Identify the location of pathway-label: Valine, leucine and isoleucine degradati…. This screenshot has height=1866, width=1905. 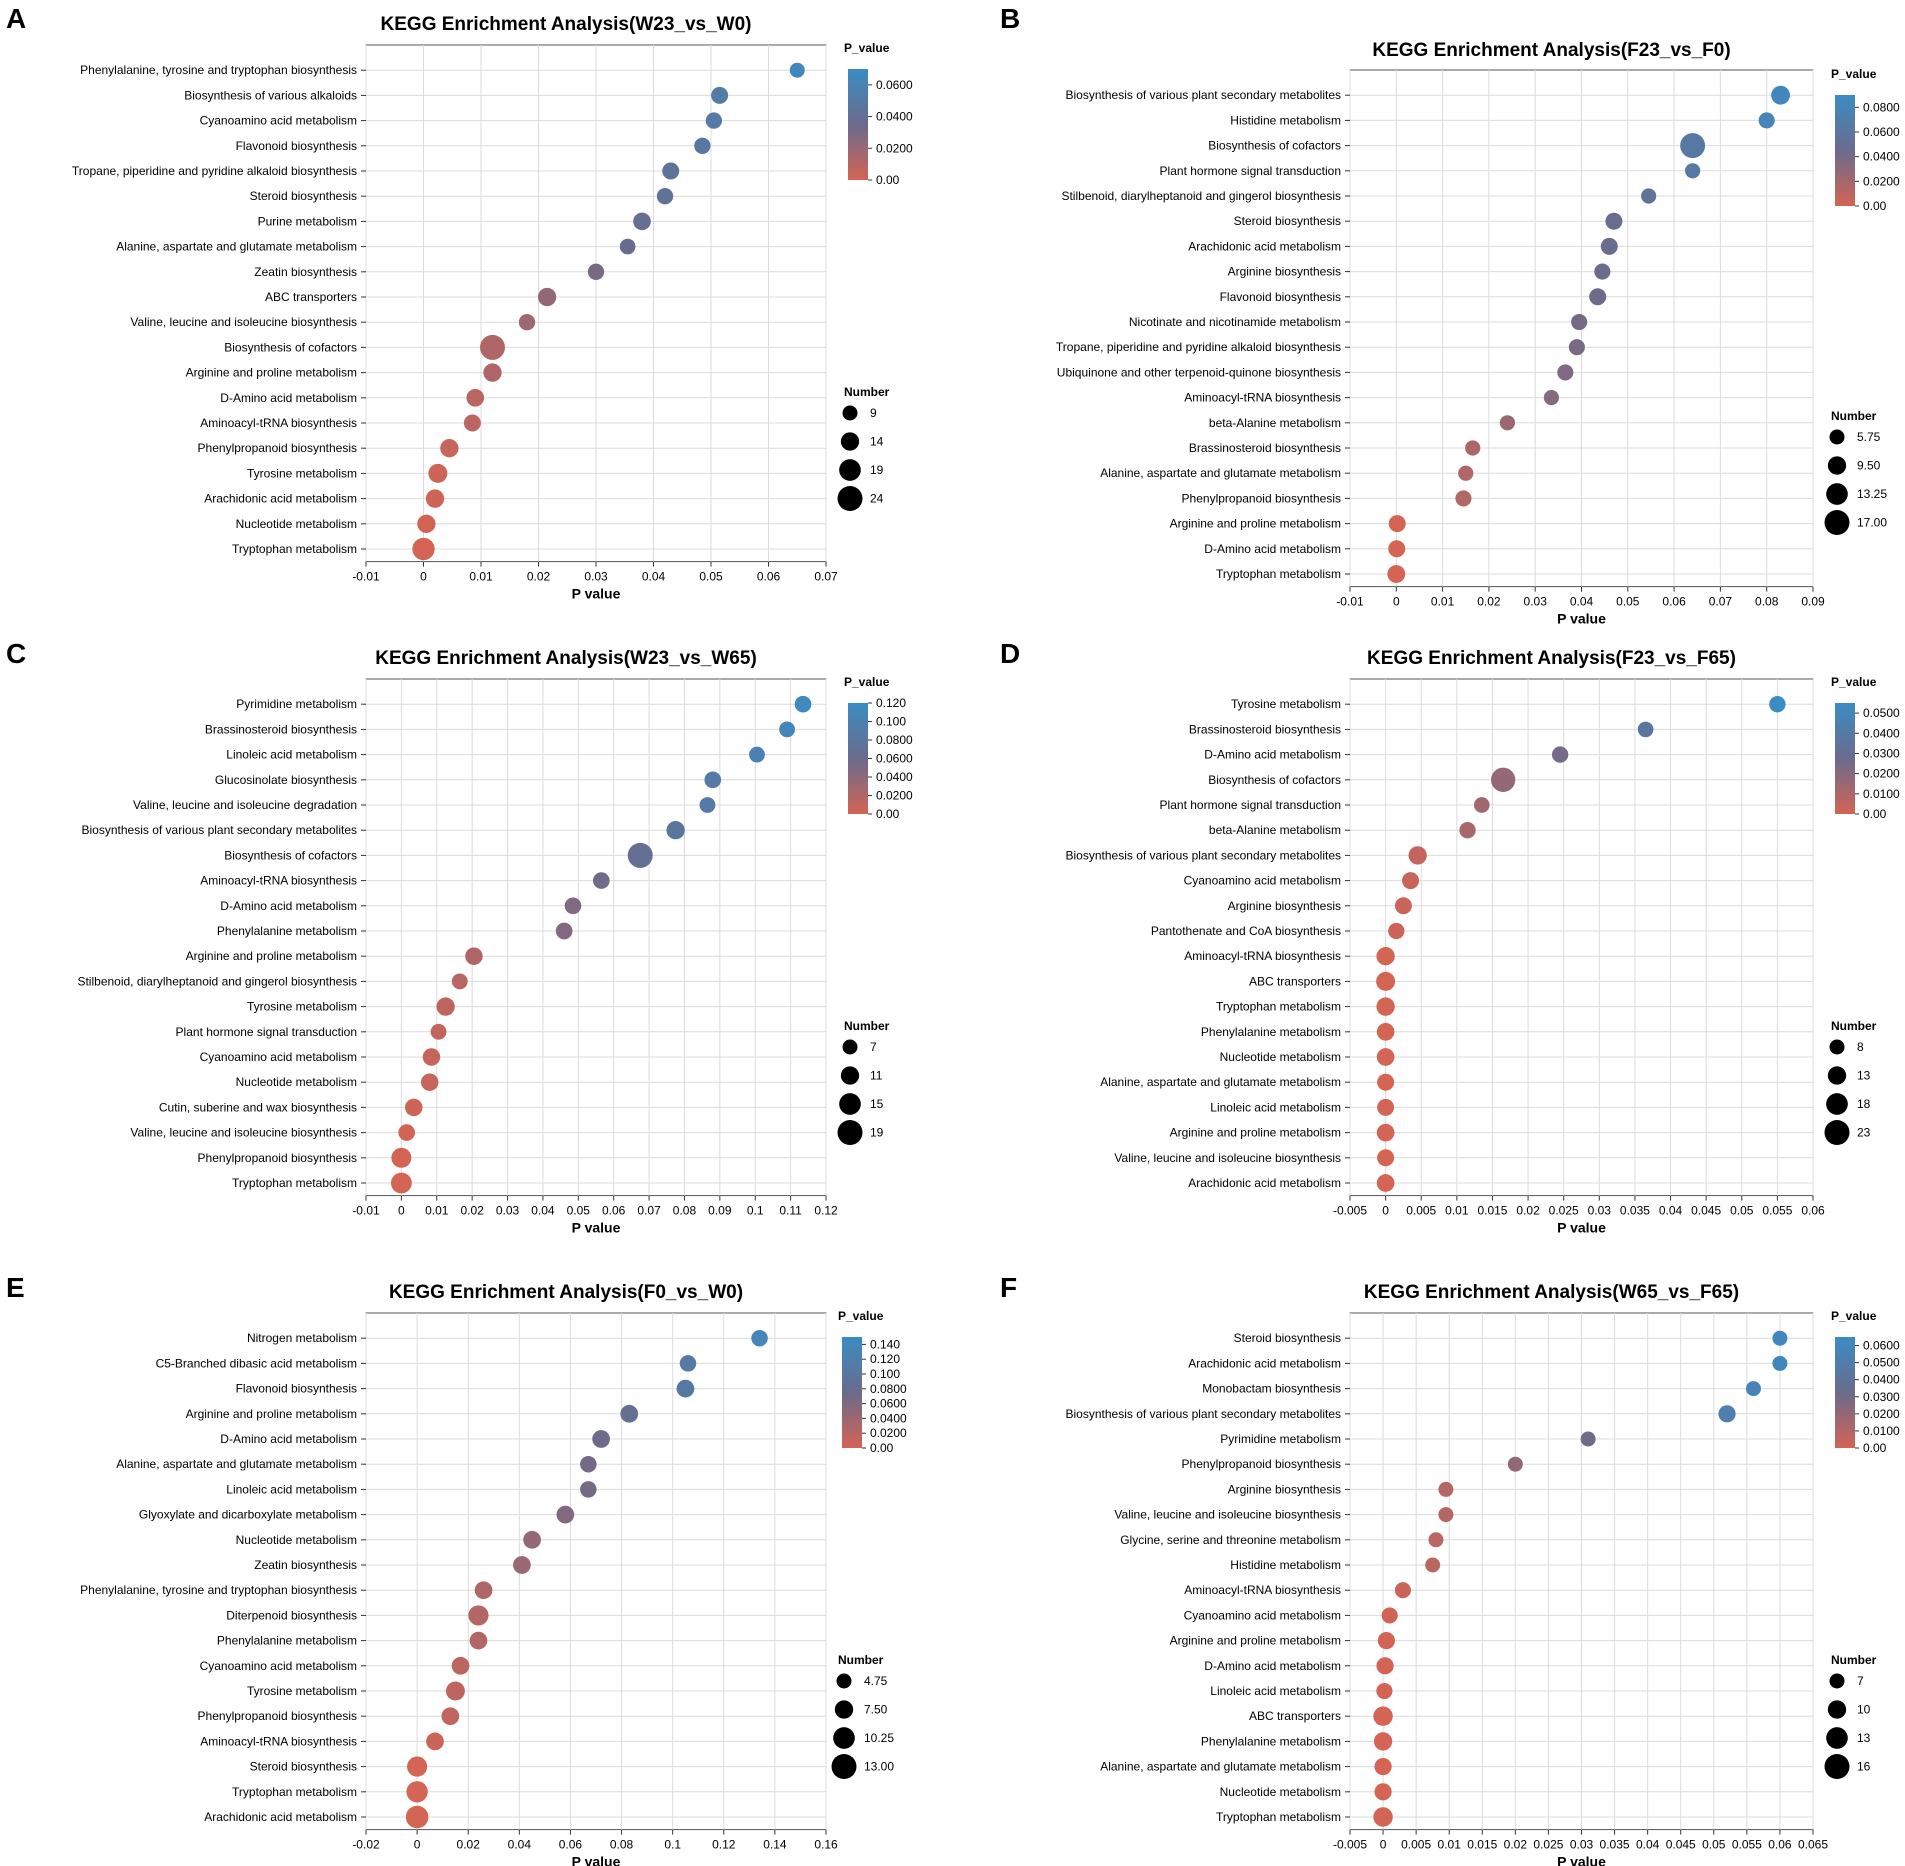
(245, 805).